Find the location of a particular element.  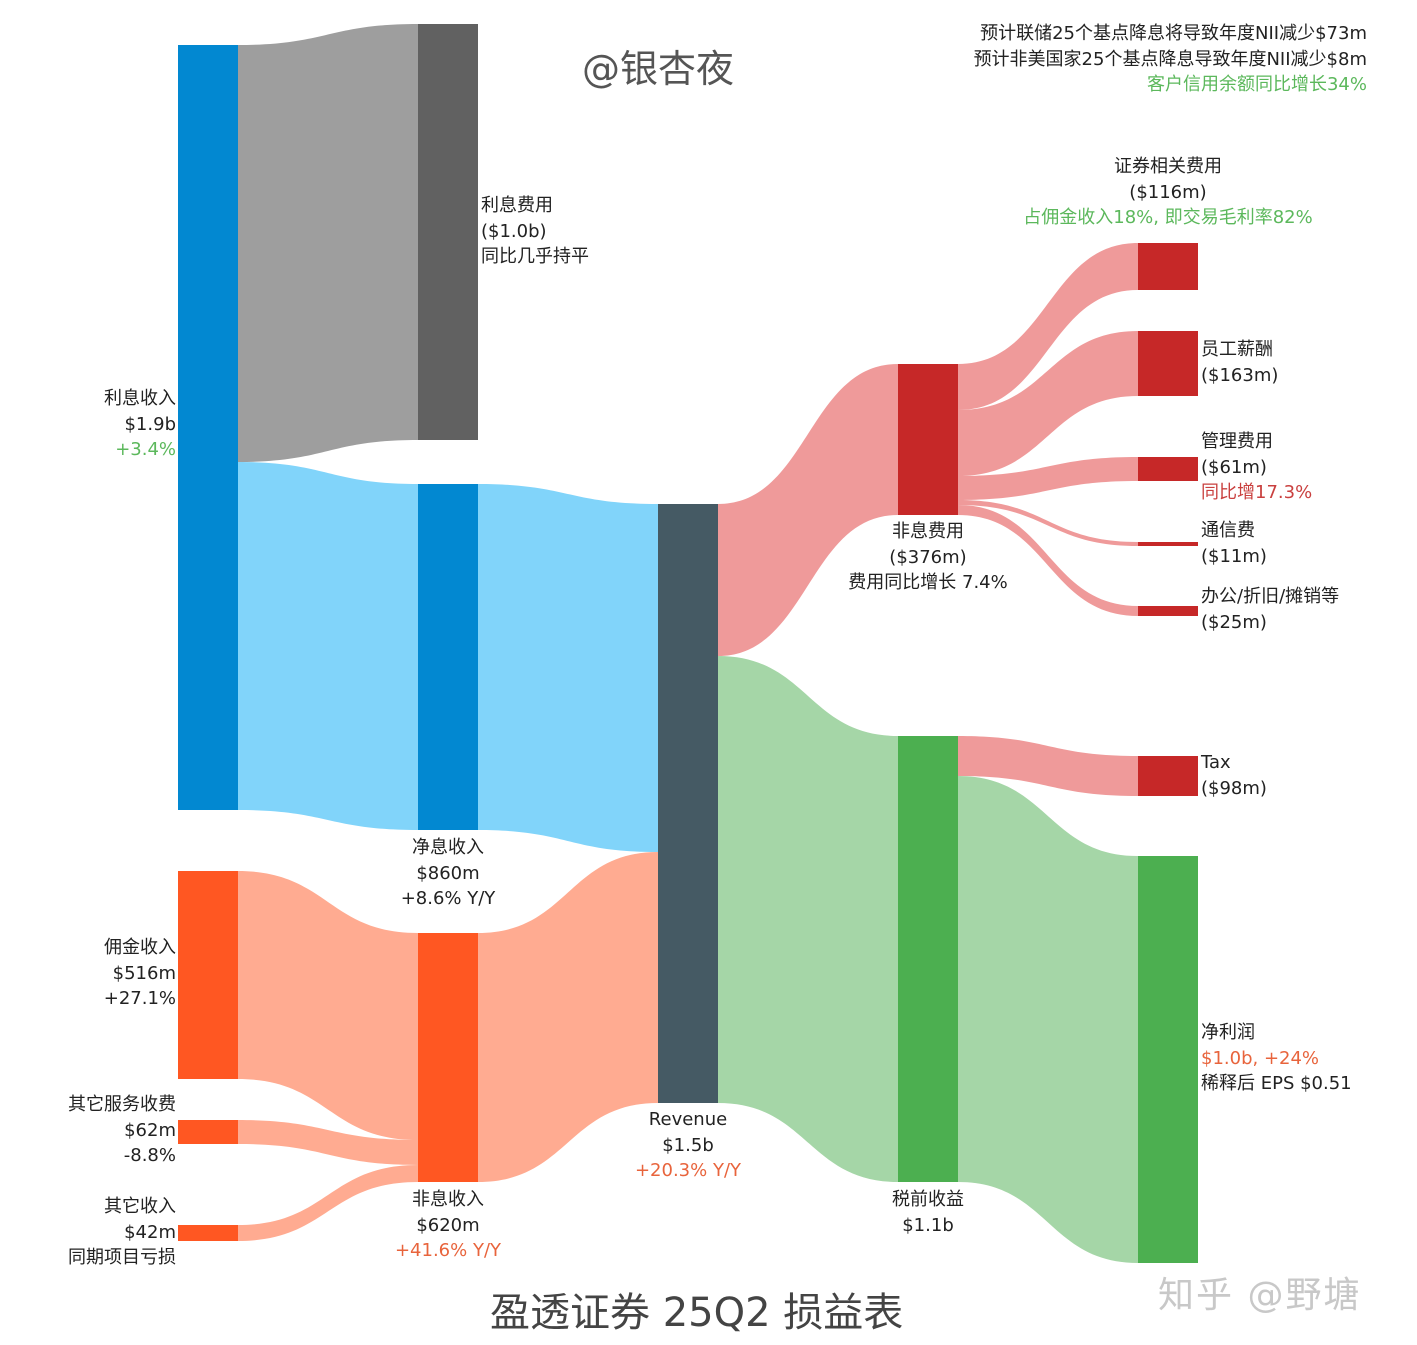

label-non-interest-expense: 非息费用 ($376m) 费用同比增长 7.4% is located at coordinates (928, 557).